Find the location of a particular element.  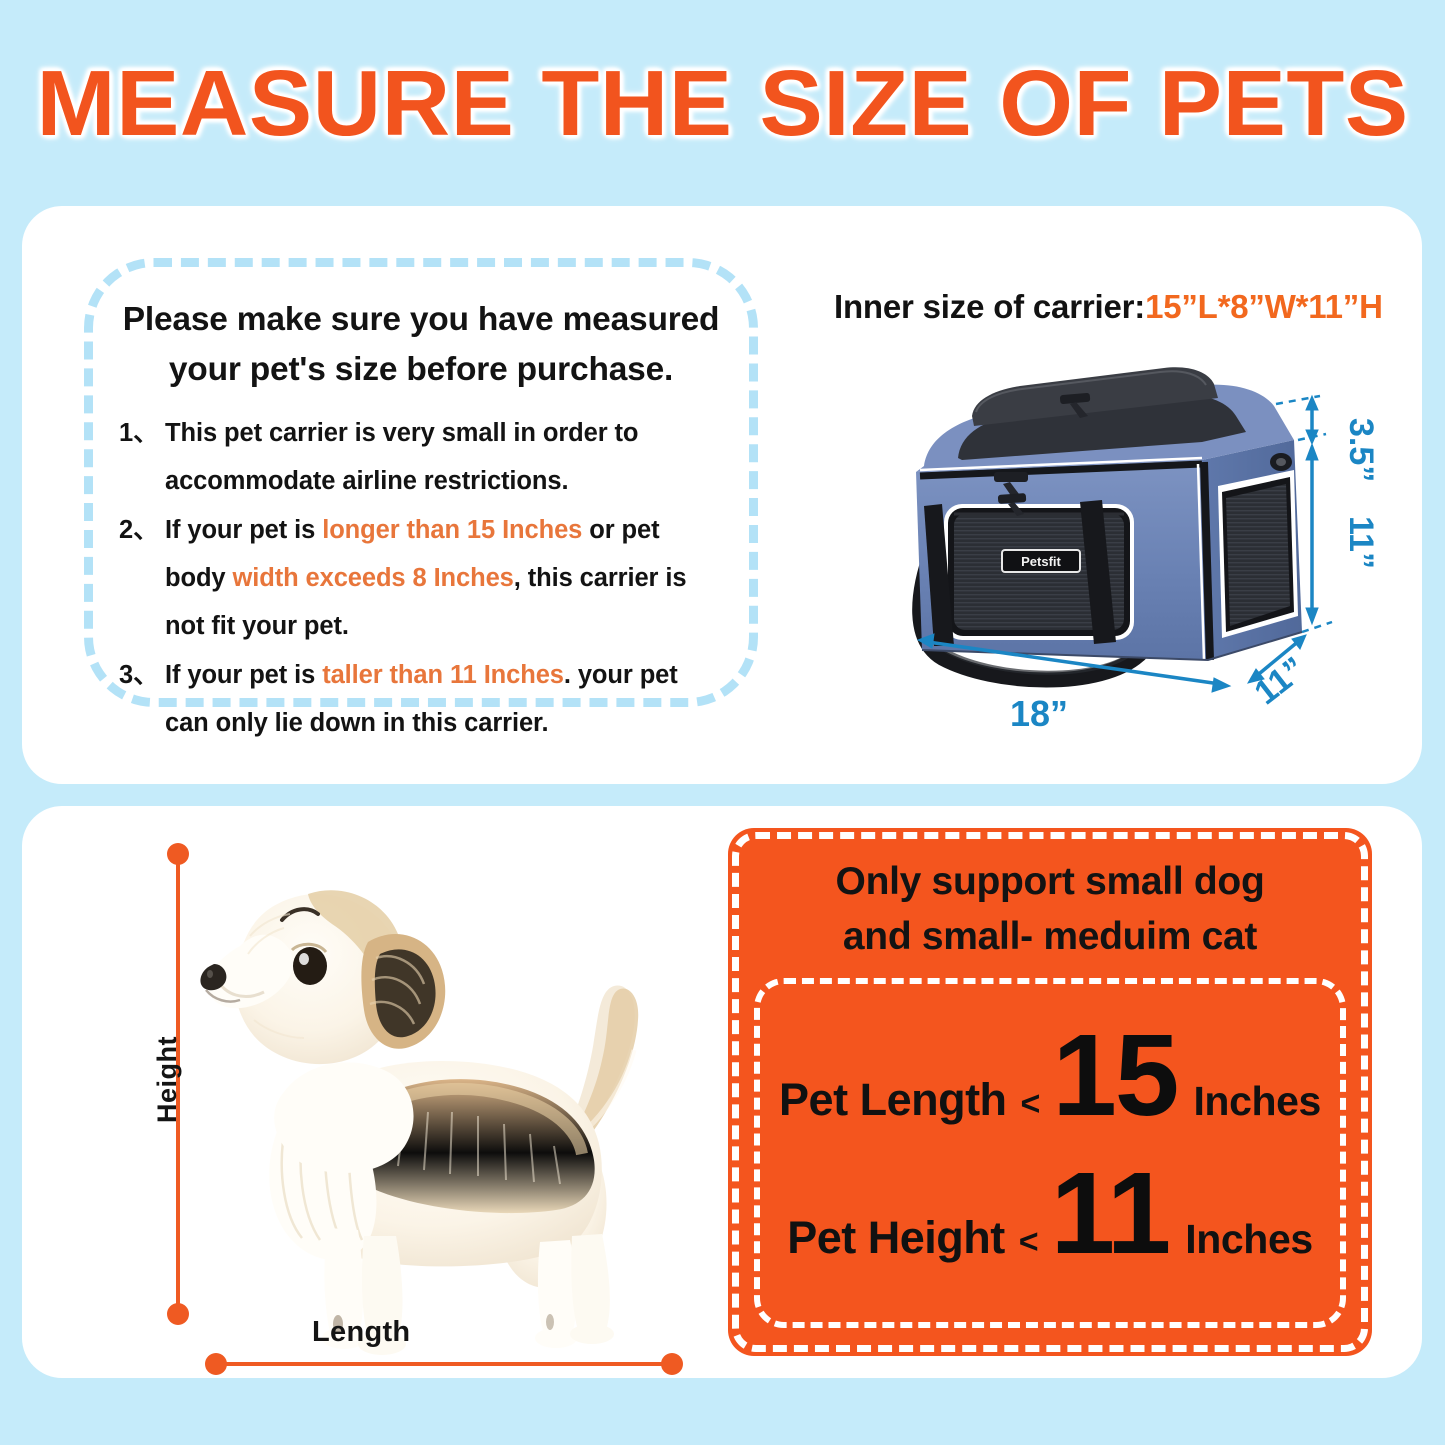

spec-unit-pet-length: Inches is located at coordinates (1257, 1101).